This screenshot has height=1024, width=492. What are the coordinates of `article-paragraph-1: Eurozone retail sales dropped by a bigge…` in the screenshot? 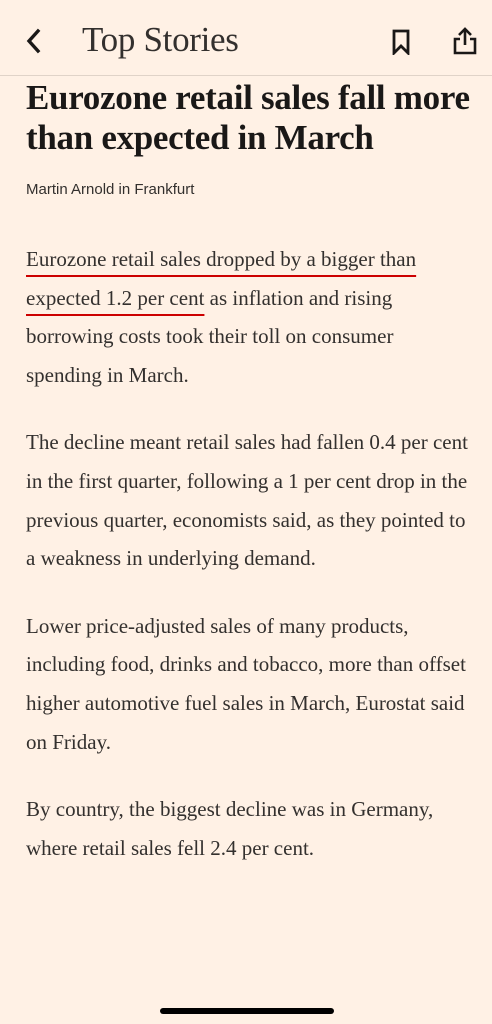 It's located at (249, 317).